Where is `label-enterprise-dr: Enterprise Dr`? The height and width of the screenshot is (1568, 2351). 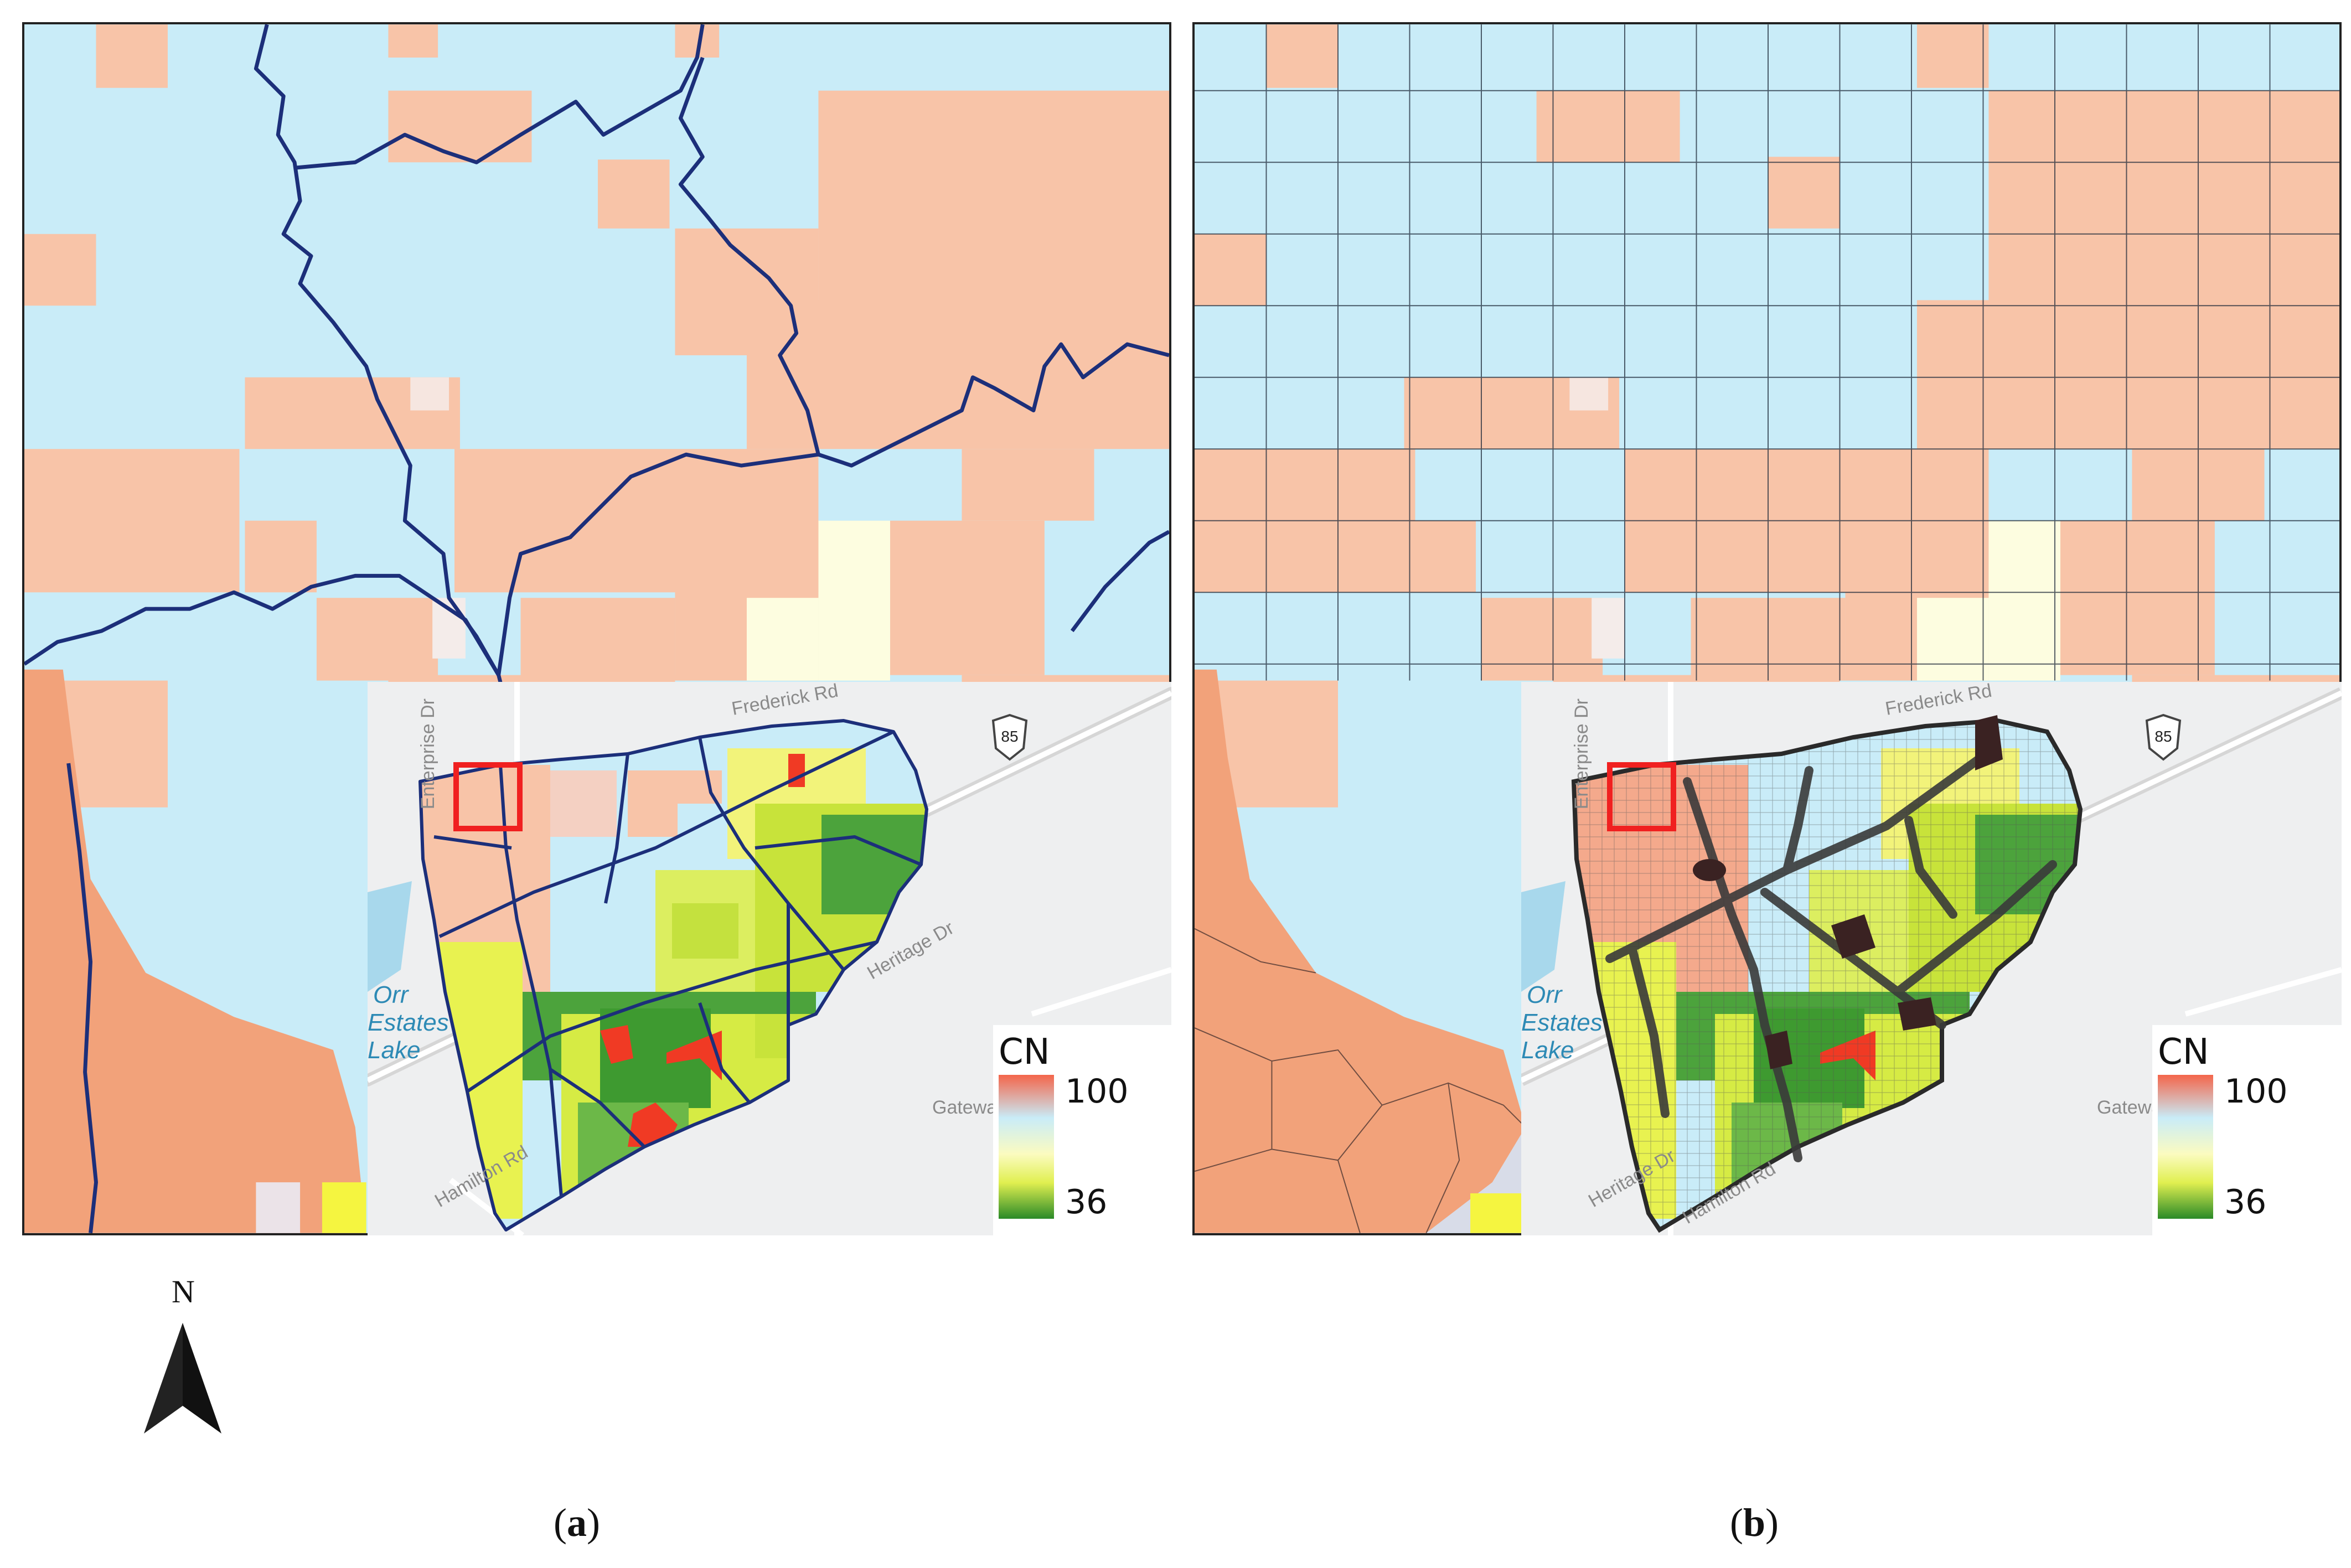 label-enterprise-dr: Enterprise Dr is located at coordinates (427, 753).